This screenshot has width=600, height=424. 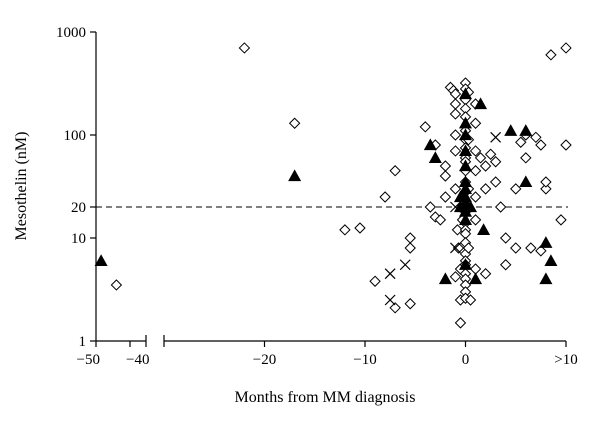 What do you see at coordinates (78, 239) in the screenshot?
I see `y-tick-label: 10` at bounding box center [78, 239].